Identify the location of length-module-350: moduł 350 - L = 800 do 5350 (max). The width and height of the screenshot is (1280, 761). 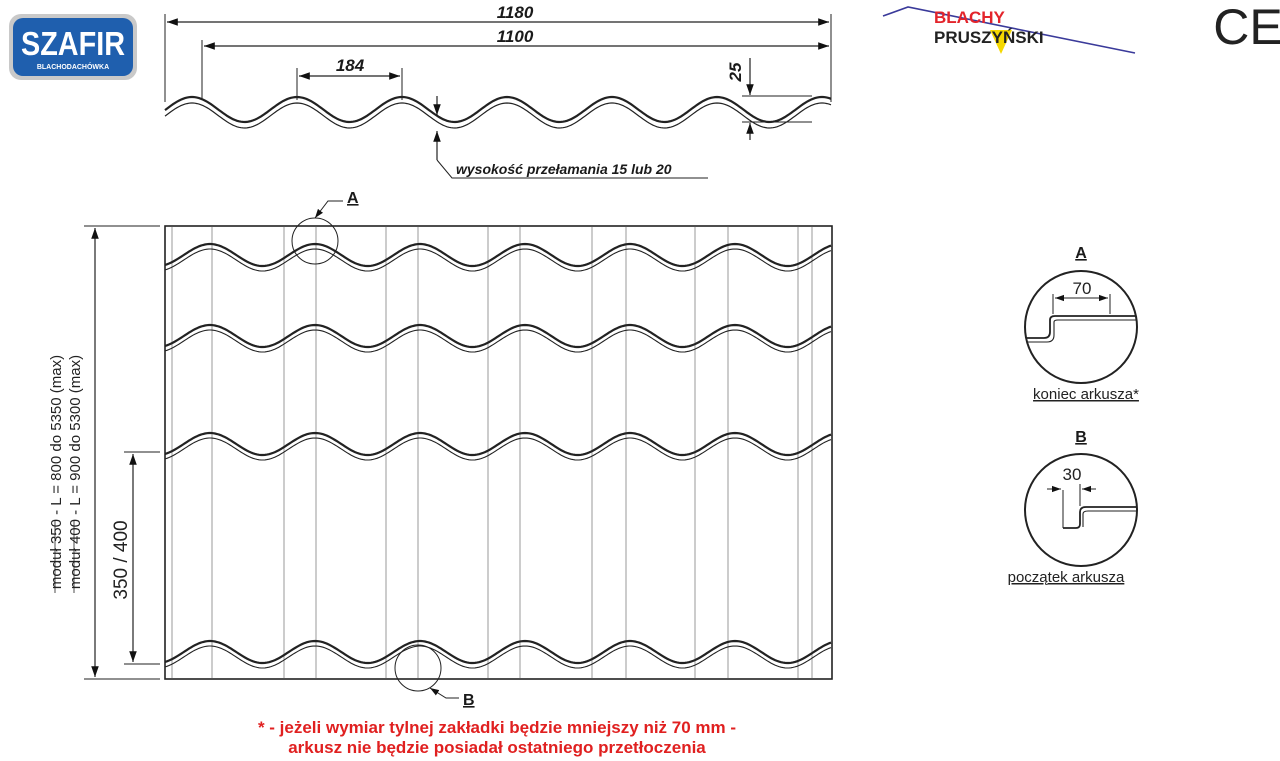
(56, 472).